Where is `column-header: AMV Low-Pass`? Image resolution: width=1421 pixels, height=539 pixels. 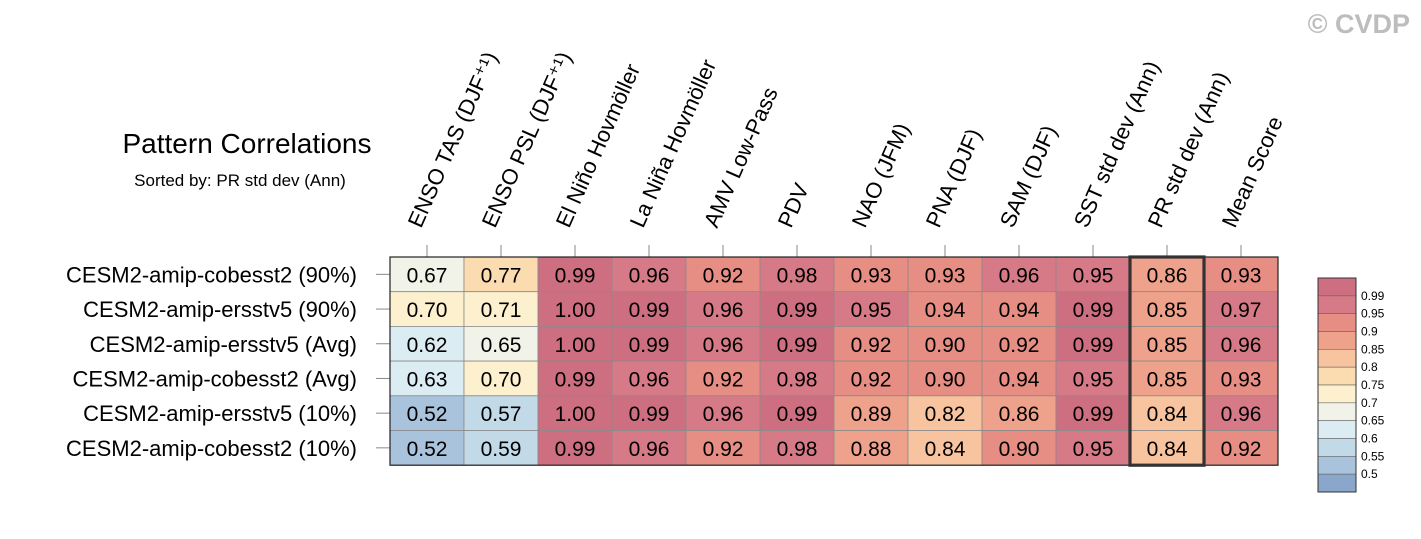 column-header: AMV Low-Pass is located at coordinates (741, 157).